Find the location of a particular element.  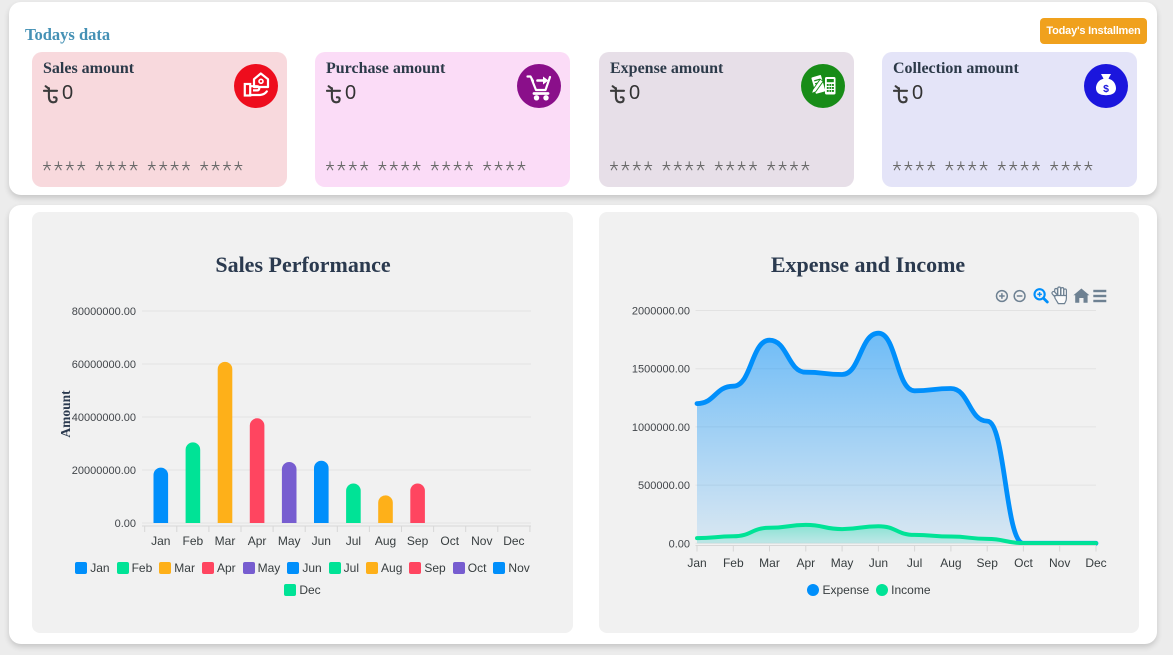

svg-text: 40000000.00 is located at coordinates (104, 418).